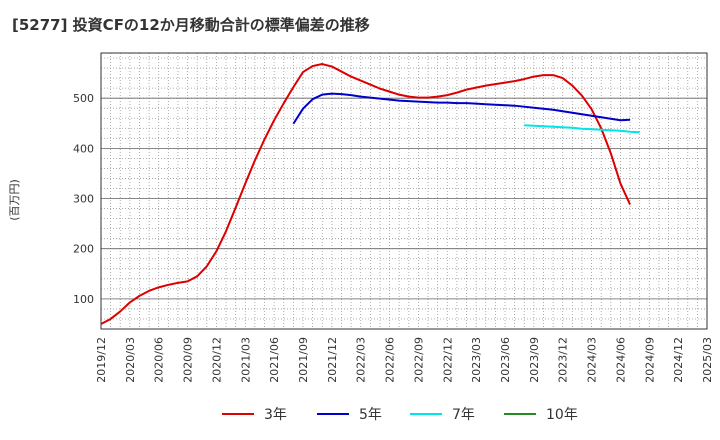 The width and height of the screenshot is (720, 440). Describe the element at coordinates (463, 415) in the screenshot. I see `legend-label: 7年` at that location.